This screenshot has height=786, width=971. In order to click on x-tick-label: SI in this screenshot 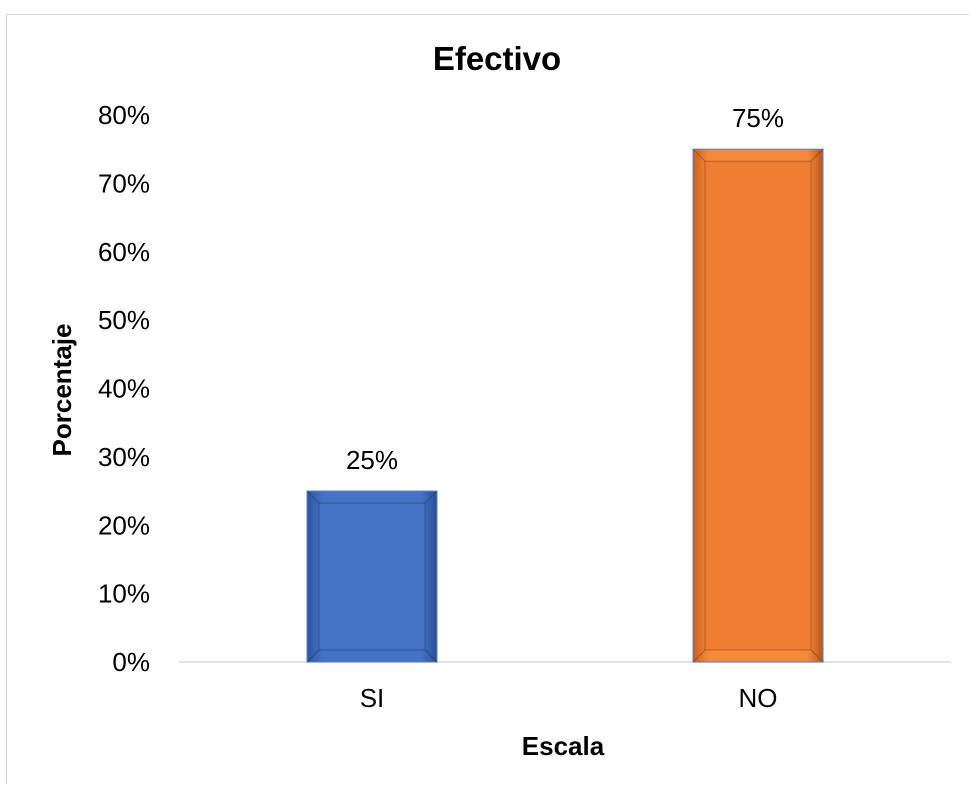, I will do `click(372, 698)`.